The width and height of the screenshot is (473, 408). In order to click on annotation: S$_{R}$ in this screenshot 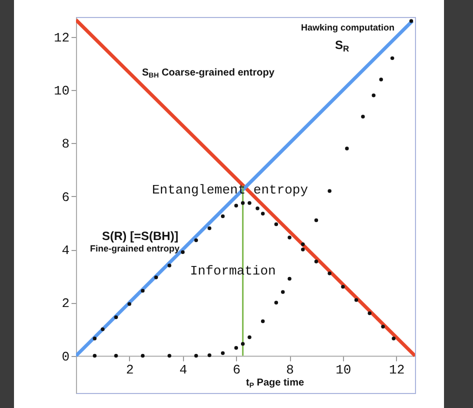, I will do `click(342, 46)`.